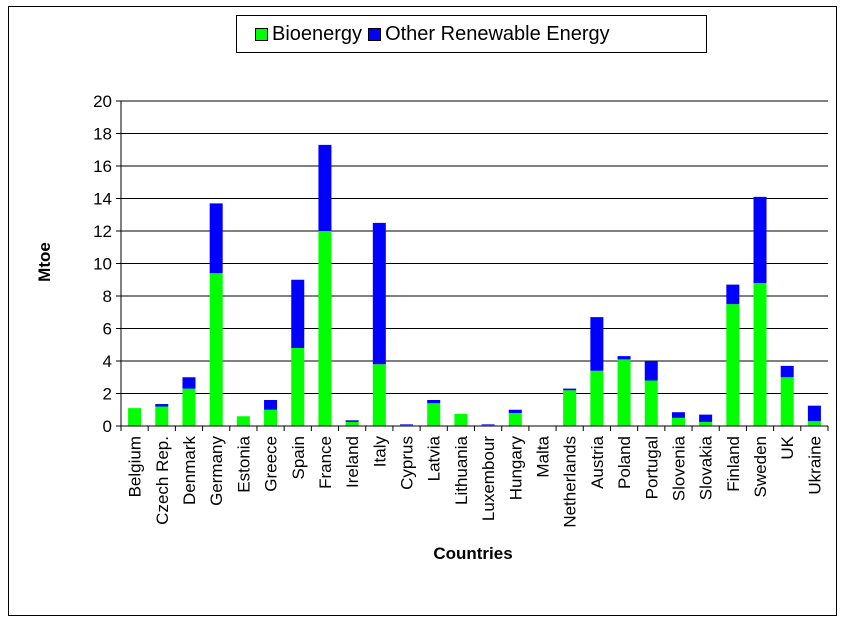  I want to click on x-tick-label: Austria, so click(597, 461).